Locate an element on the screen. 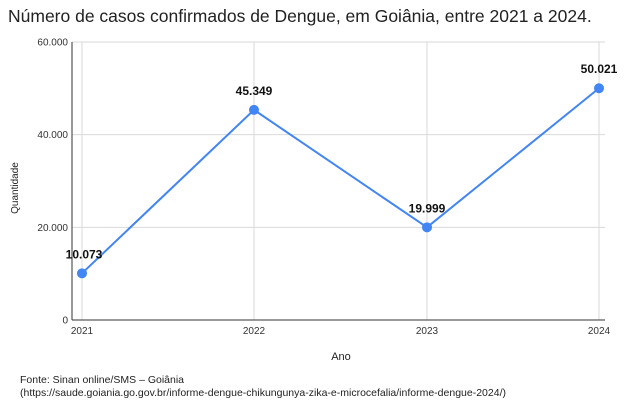  data-label: 45.349 is located at coordinates (254, 91).